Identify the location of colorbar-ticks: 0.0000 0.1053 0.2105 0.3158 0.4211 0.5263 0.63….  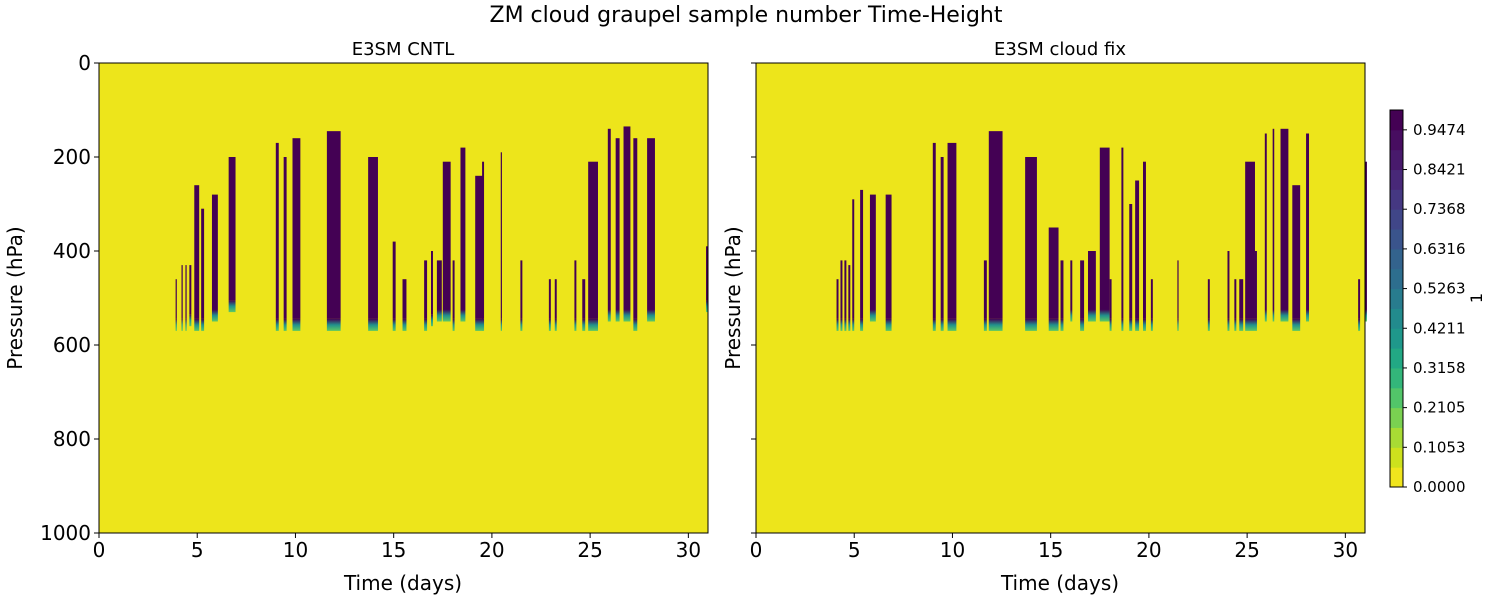
(1434, 308).